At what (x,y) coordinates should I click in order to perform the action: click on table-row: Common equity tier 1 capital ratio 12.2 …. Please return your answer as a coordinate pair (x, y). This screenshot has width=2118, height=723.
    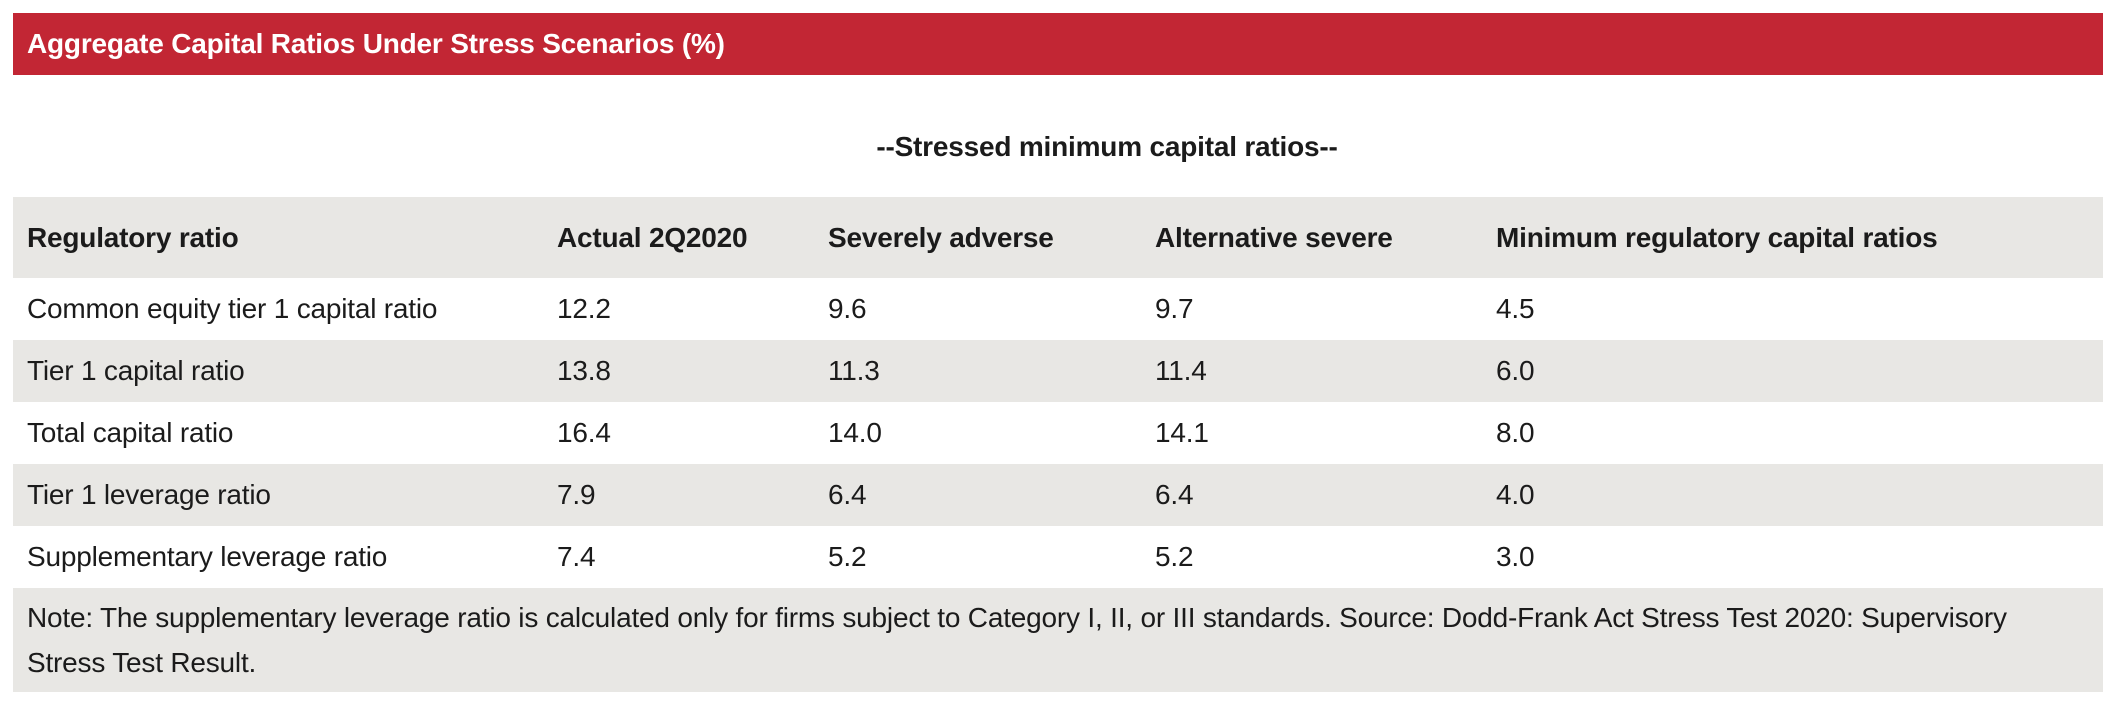
    Looking at the image, I should click on (1058, 309).